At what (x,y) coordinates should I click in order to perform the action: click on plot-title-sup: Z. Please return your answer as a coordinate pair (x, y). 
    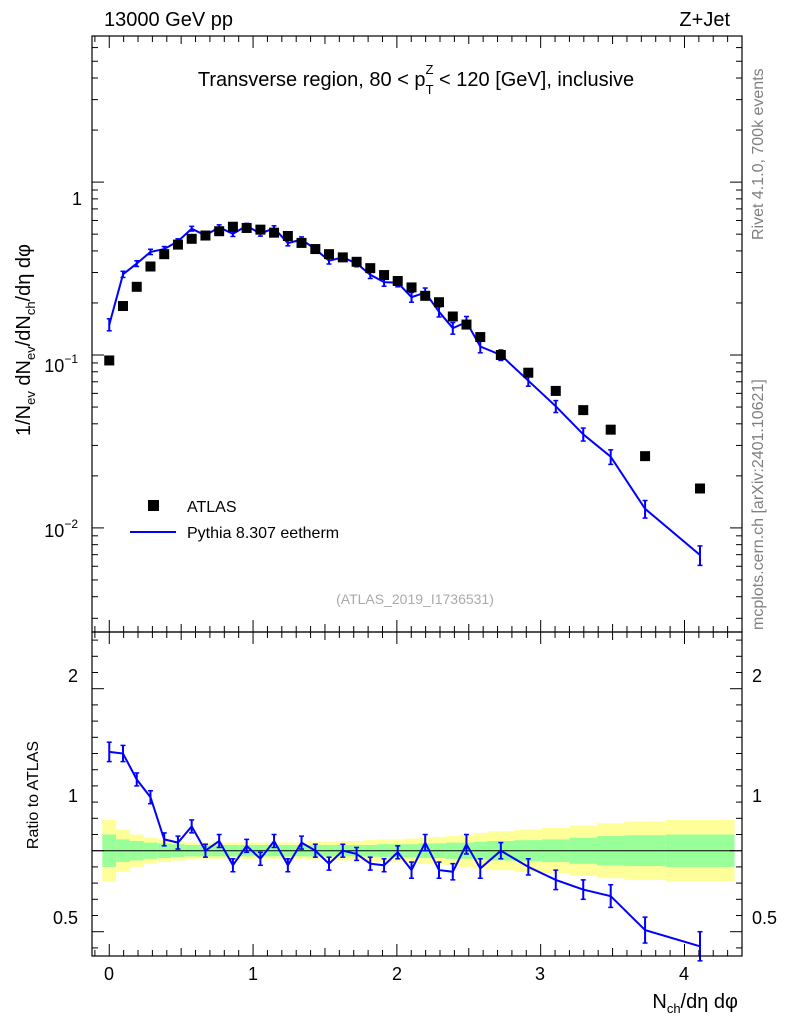
    Looking at the image, I should click on (430, 69).